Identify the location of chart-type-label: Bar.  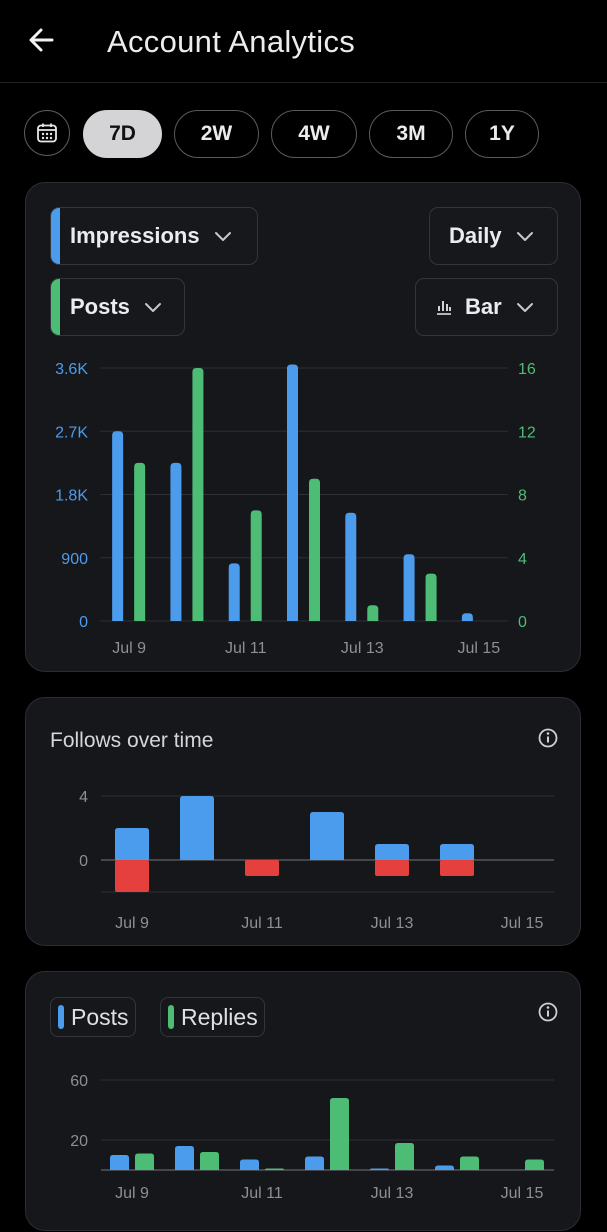
(483, 306).